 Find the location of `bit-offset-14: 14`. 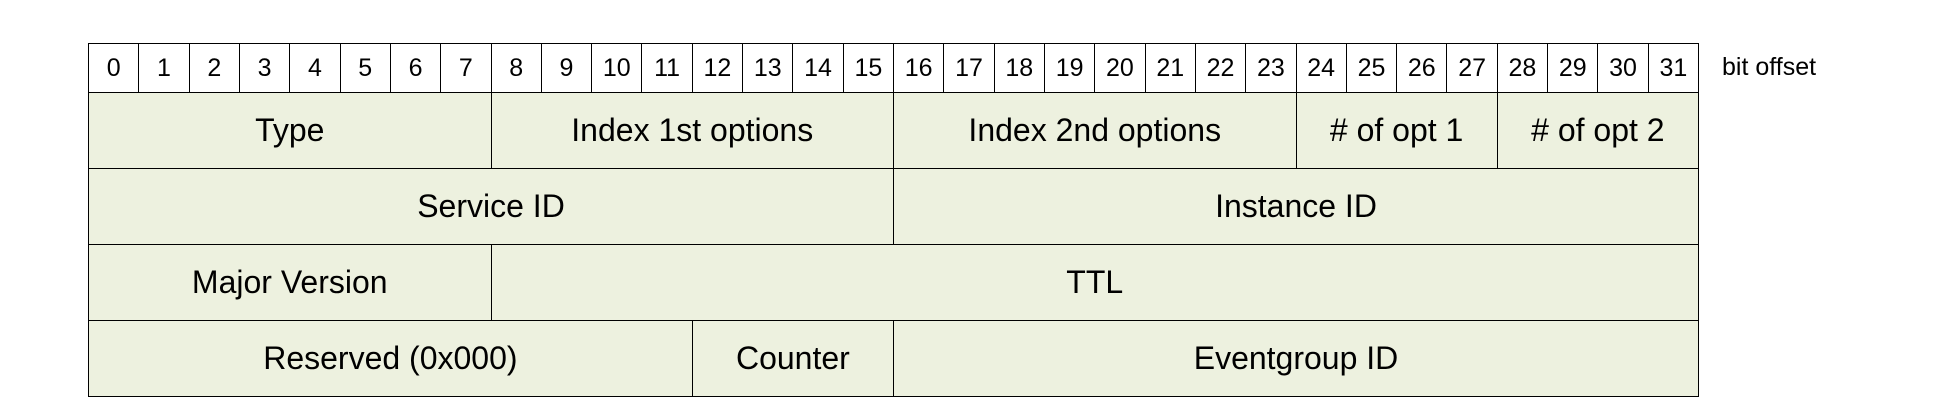

bit-offset-14: 14 is located at coordinates (818, 68).